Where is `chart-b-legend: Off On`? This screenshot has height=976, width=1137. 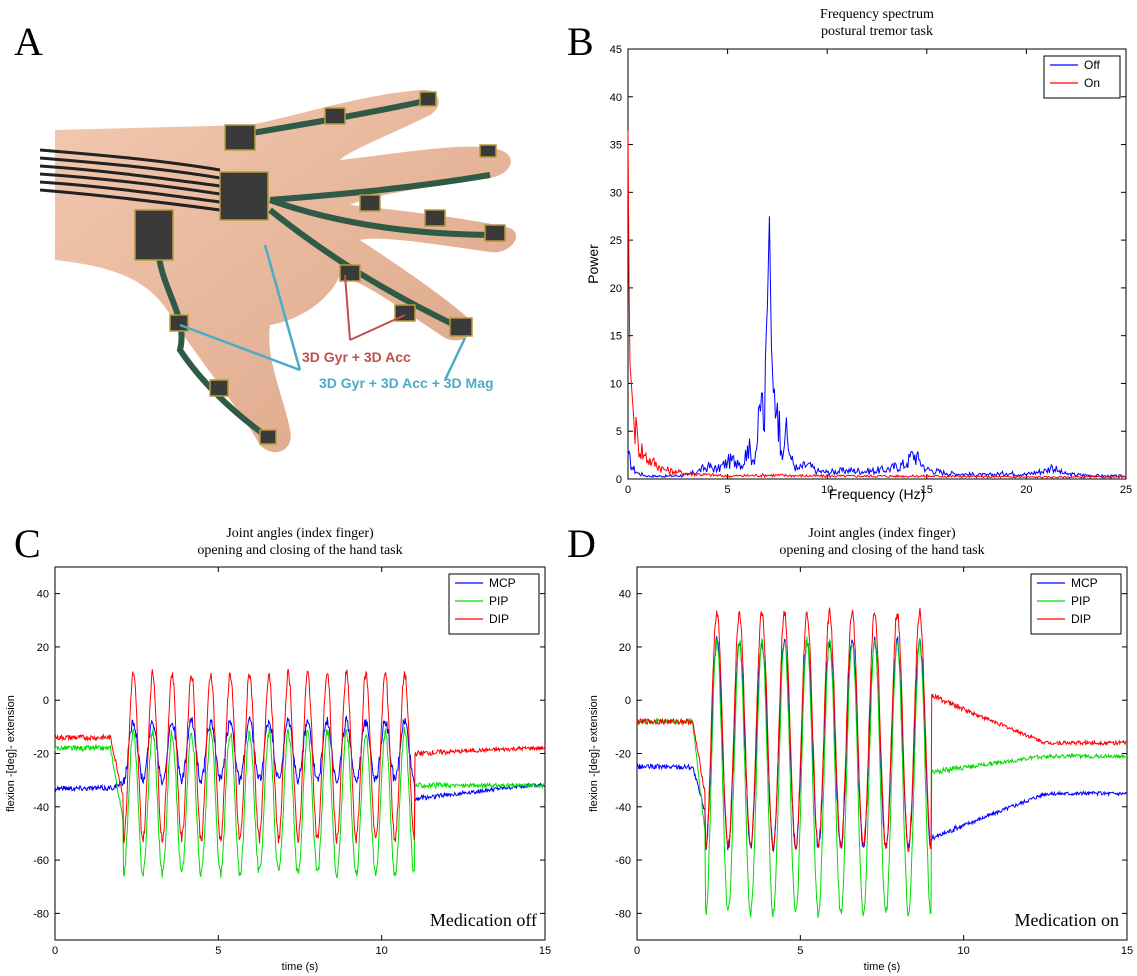 chart-b-legend: Off On is located at coordinates (1082, 77).